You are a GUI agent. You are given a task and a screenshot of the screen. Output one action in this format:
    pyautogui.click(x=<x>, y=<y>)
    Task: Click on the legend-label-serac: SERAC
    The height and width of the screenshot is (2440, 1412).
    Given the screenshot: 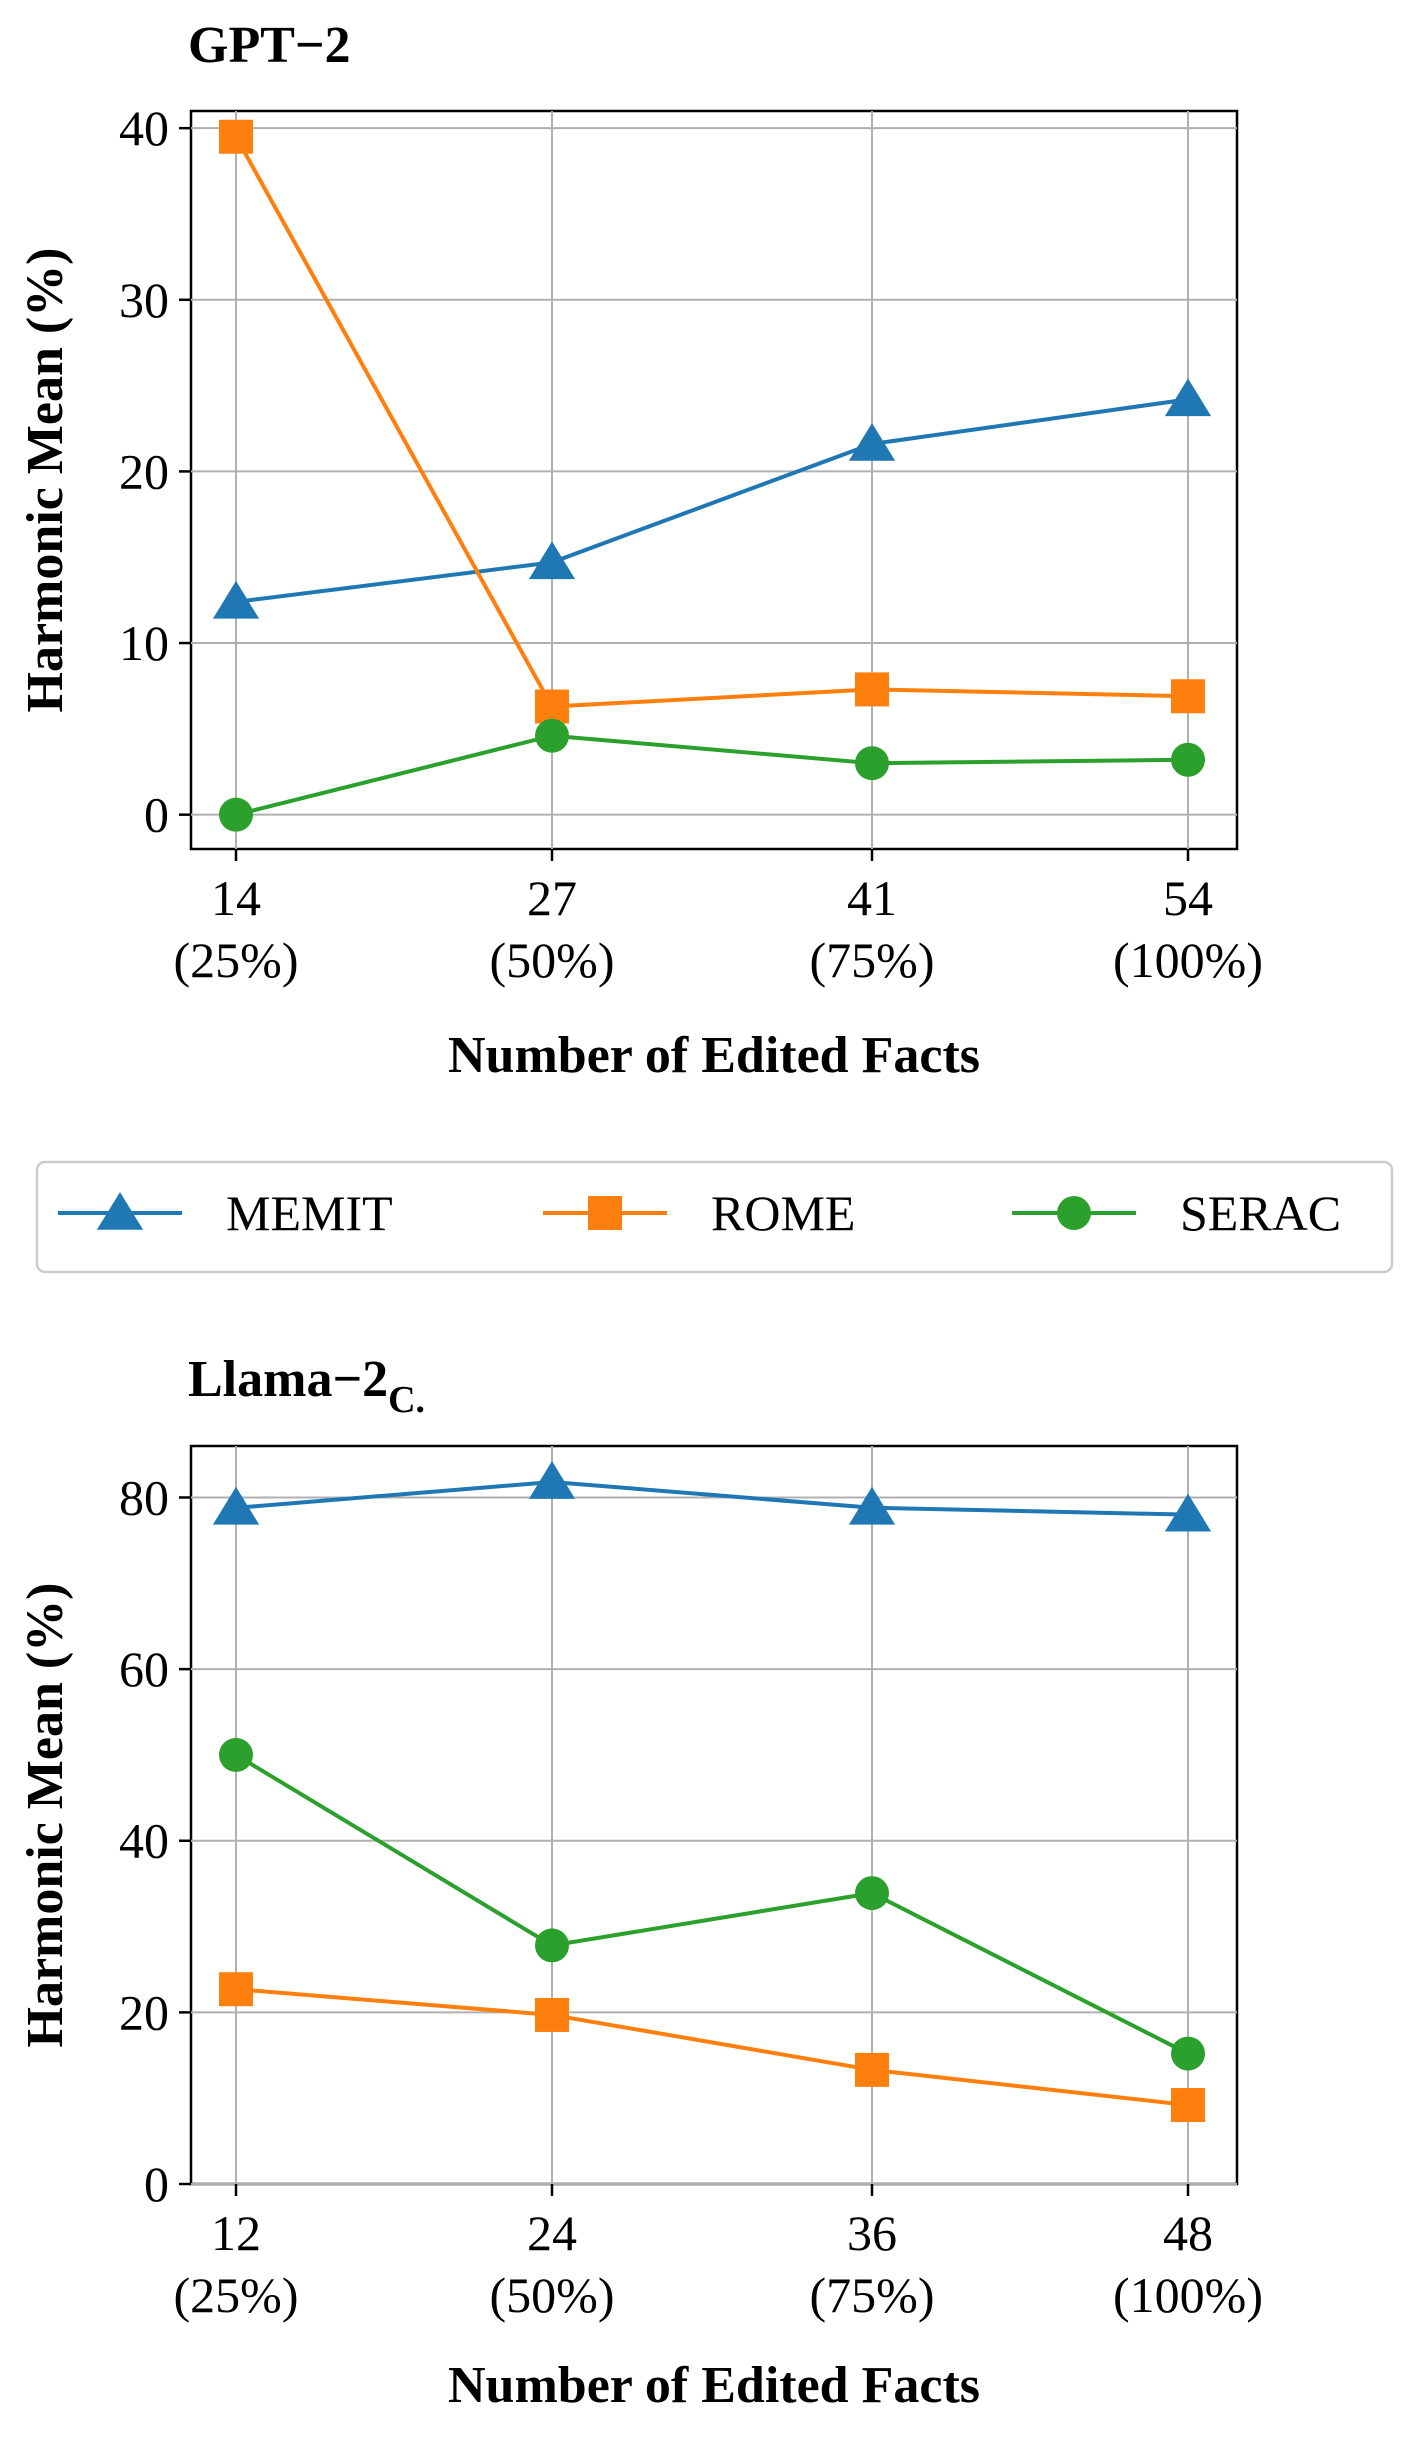 What is the action you would take?
    pyautogui.click(x=1260, y=1213)
    